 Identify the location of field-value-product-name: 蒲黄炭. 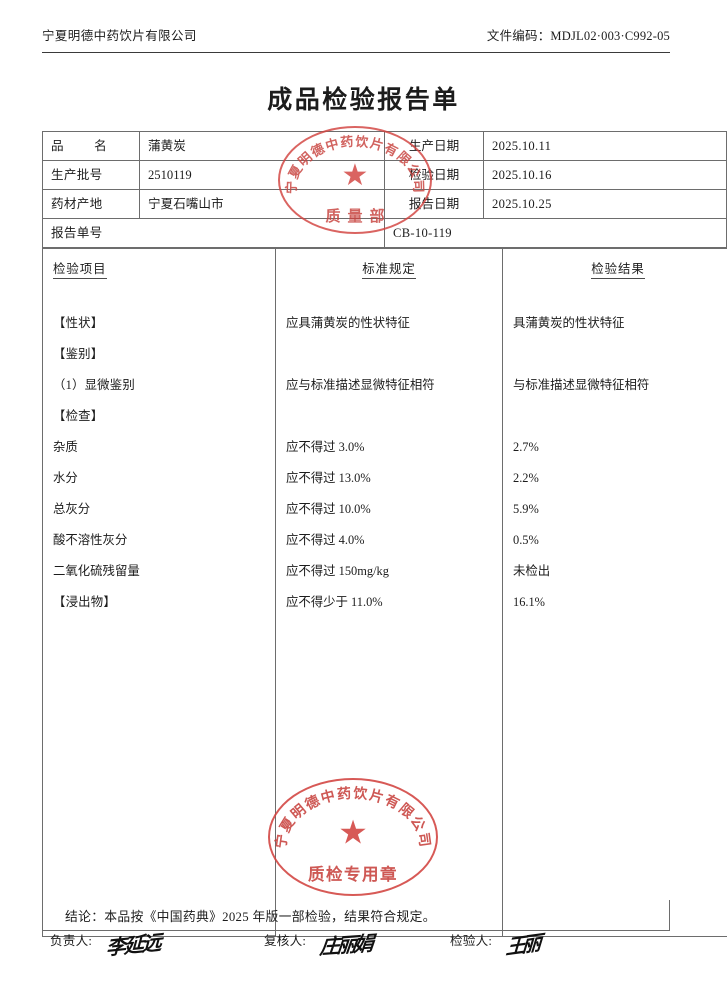
(262, 146).